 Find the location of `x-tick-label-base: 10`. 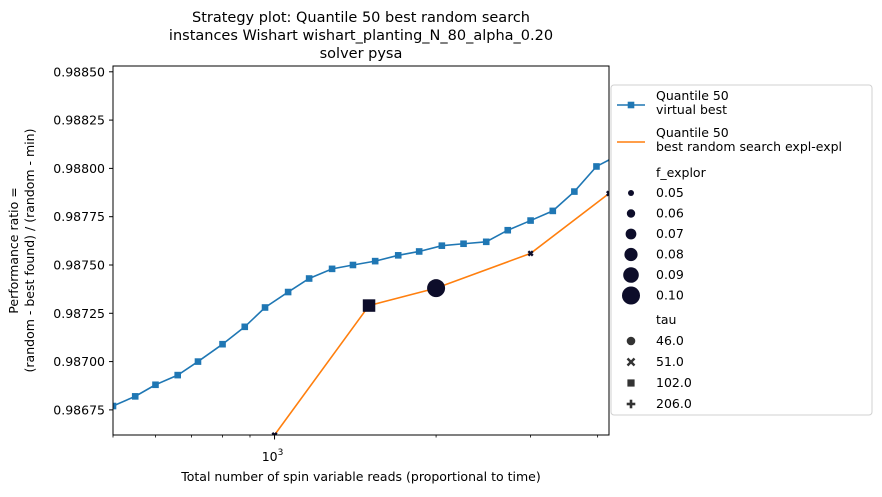

x-tick-label-base: 10 is located at coordinates (270, 456).